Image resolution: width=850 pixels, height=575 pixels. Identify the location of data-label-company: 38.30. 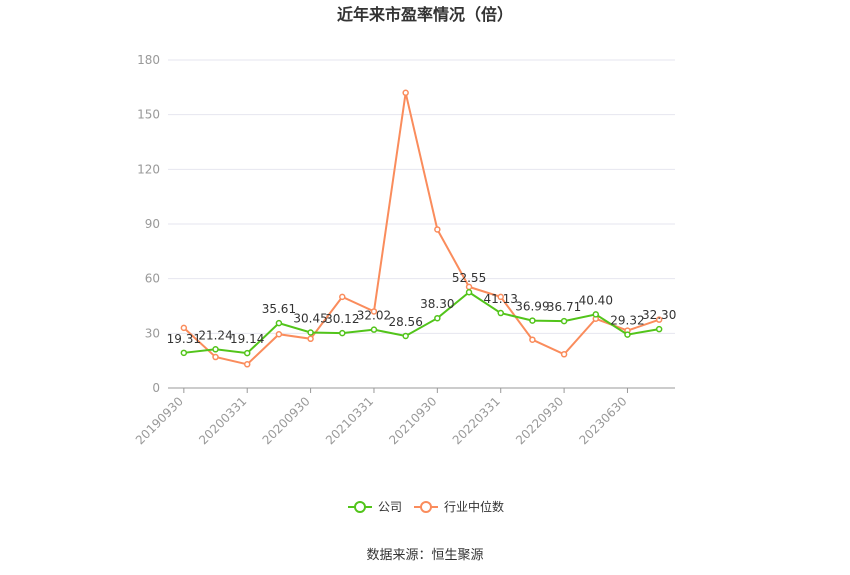
(437, 304).